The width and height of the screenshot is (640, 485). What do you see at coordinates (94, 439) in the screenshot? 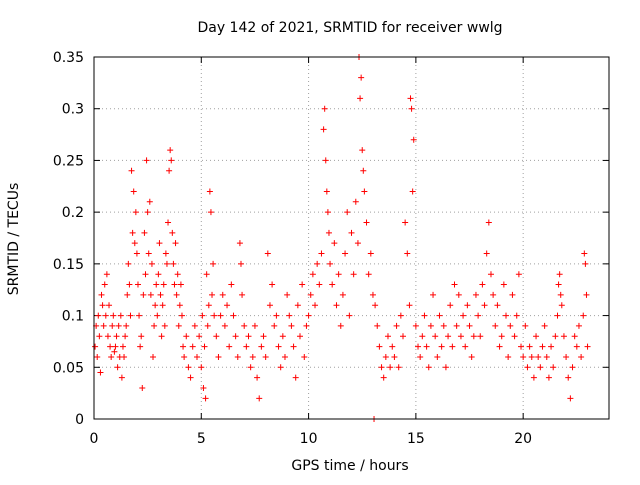
I see `x-tick-label: 0` at bounding box center [94, 439].